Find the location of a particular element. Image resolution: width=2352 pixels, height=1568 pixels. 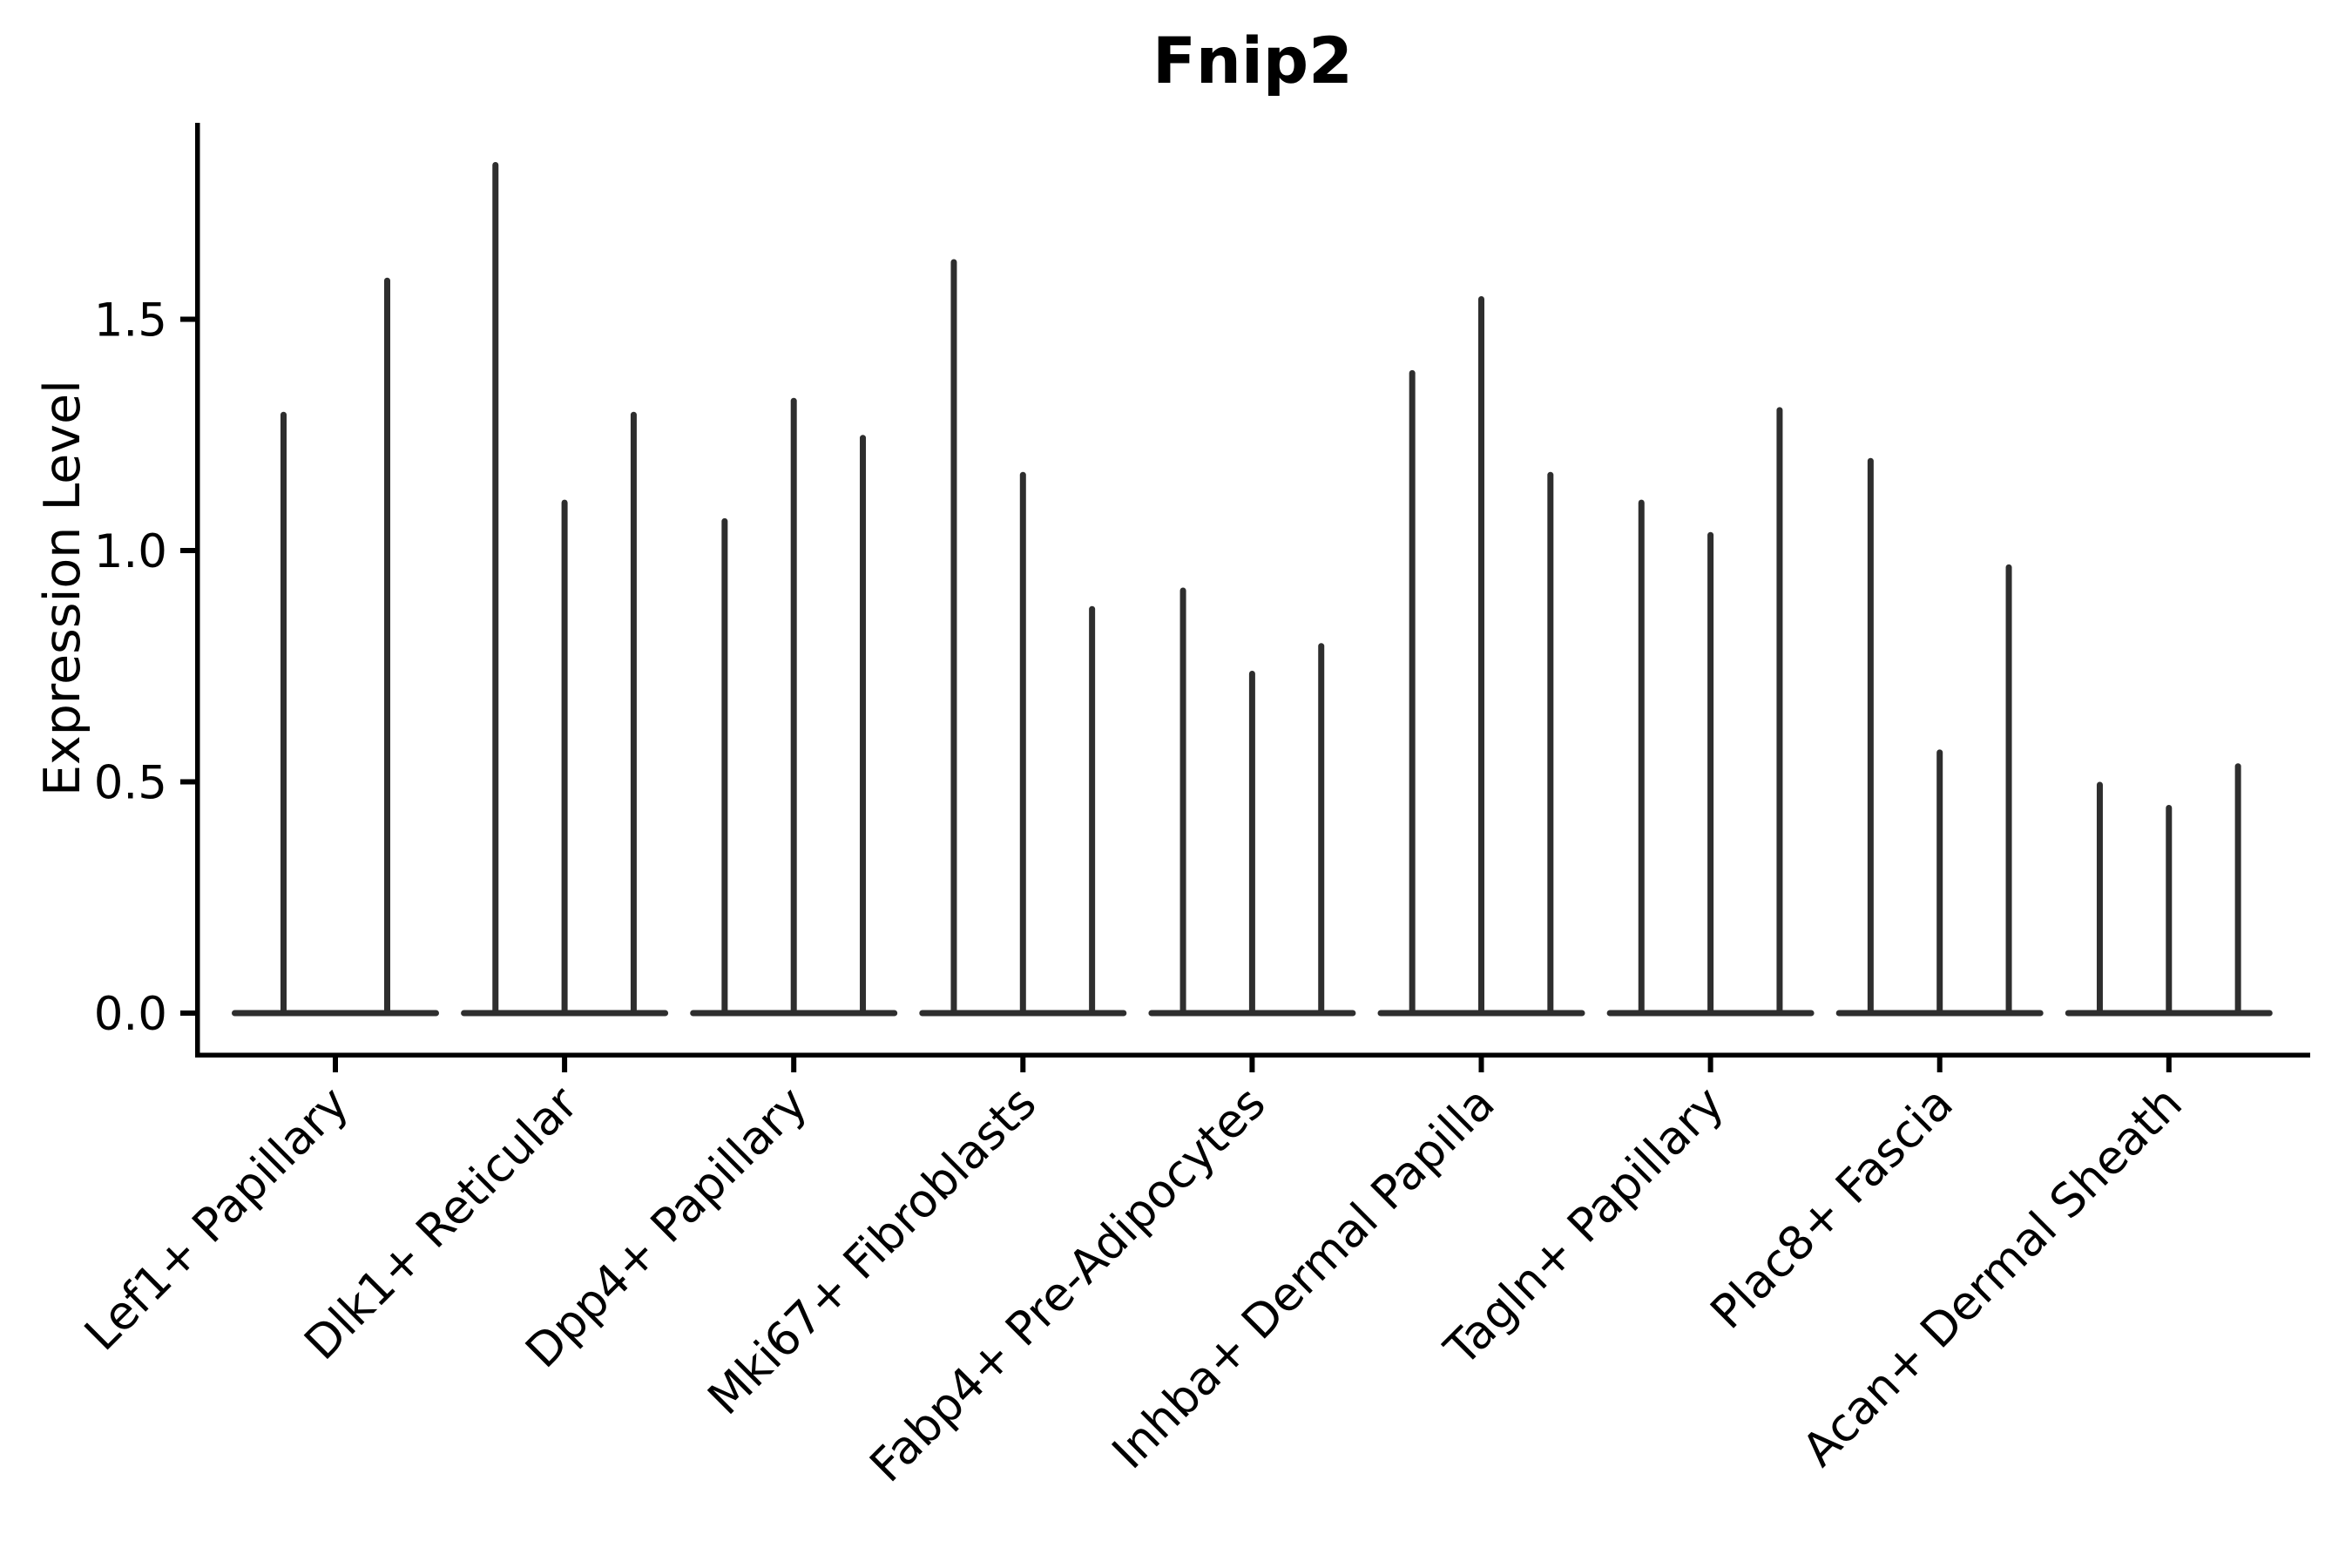

y-axis-spine is located at coordinates (198, 590).